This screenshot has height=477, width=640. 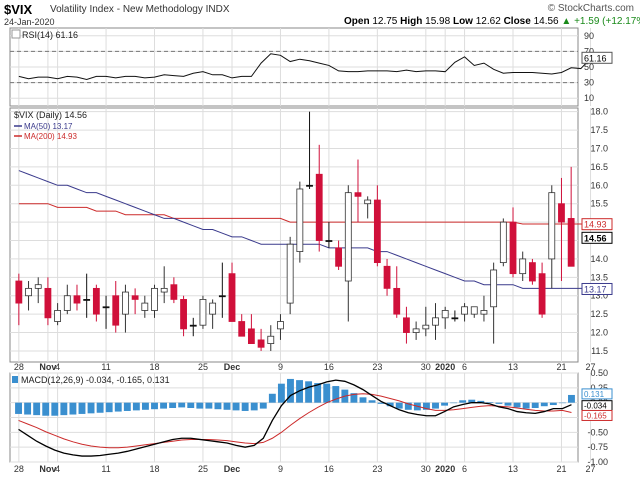 What do you see at coordinates (95, 380) in the screenshot?
I see `macd-title: MACD(12,26,9) -0.034, -0.165, 0.131` at bounding box center [95, 380].